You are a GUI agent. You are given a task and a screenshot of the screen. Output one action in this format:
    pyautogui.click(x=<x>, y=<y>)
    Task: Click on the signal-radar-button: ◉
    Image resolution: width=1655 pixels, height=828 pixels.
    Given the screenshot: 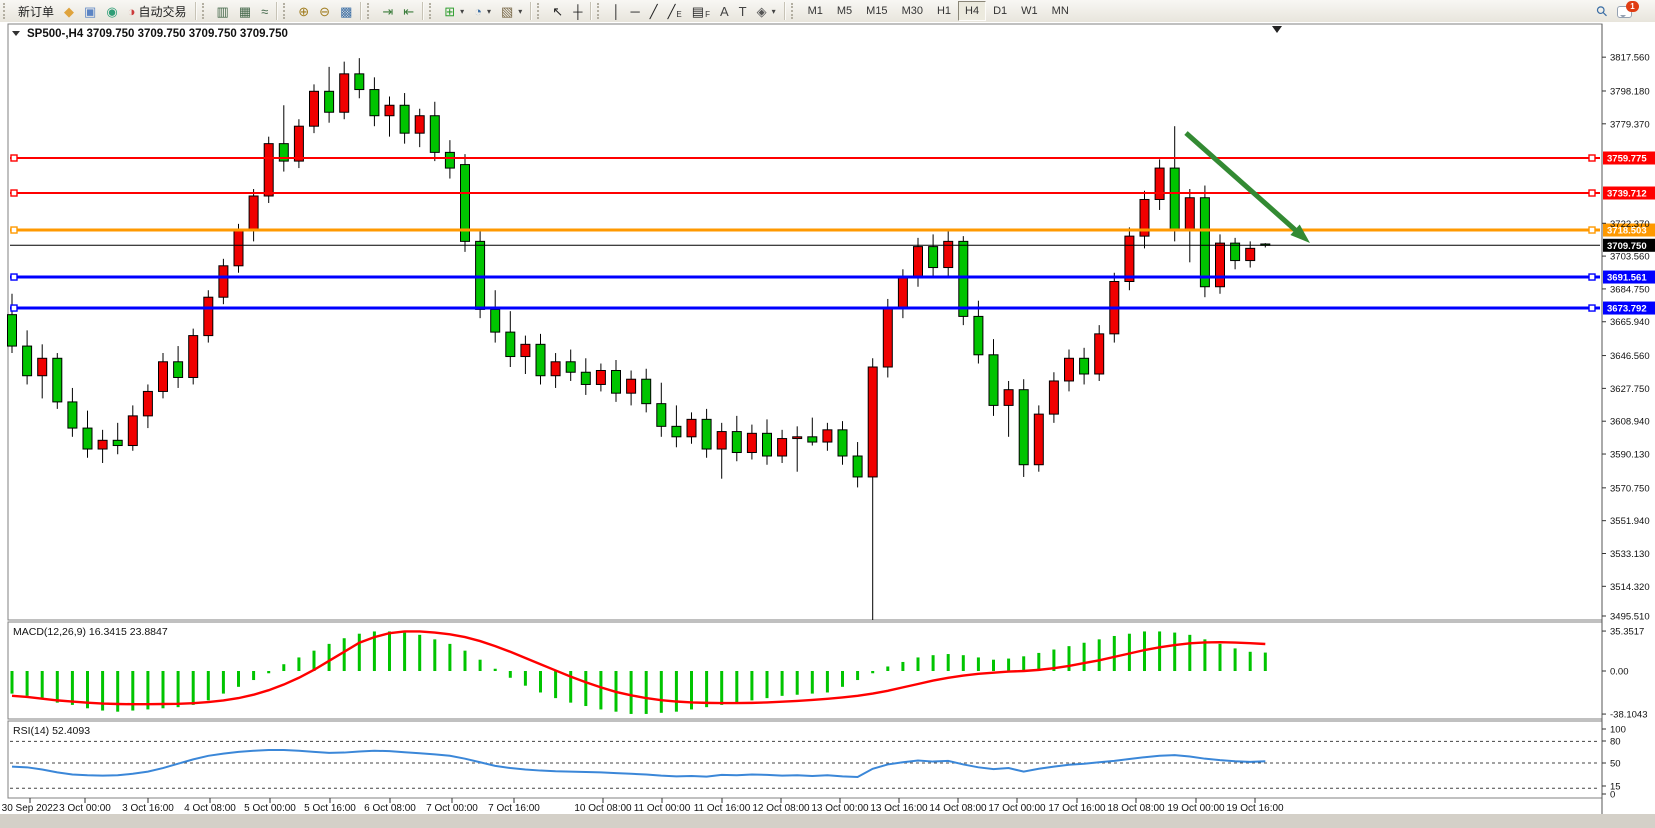 What is the action you would take?
    pyautogui.click(x=111, y=11)
    